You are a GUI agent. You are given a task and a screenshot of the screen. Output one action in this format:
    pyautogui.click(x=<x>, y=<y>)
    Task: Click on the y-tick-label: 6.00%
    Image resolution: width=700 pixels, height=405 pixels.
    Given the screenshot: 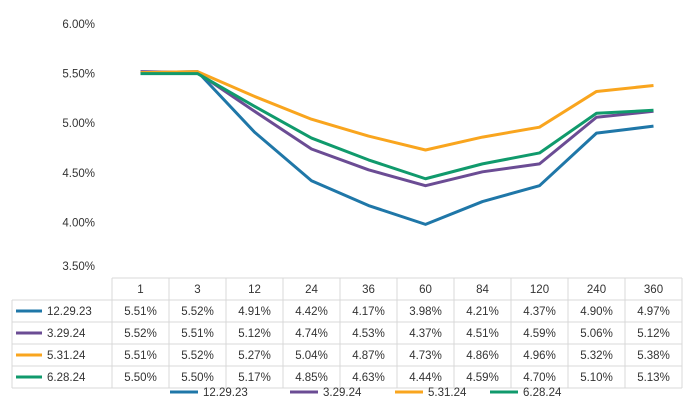 What is the action you would take?
    pyautogui.click(x=78, y=25)
    